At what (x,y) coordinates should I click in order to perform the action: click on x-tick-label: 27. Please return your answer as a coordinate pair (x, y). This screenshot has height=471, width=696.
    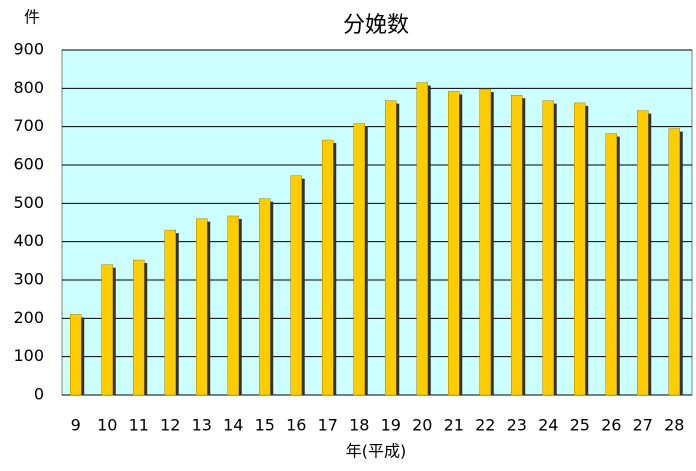
    Looking at the image, I should click on (643, 425).